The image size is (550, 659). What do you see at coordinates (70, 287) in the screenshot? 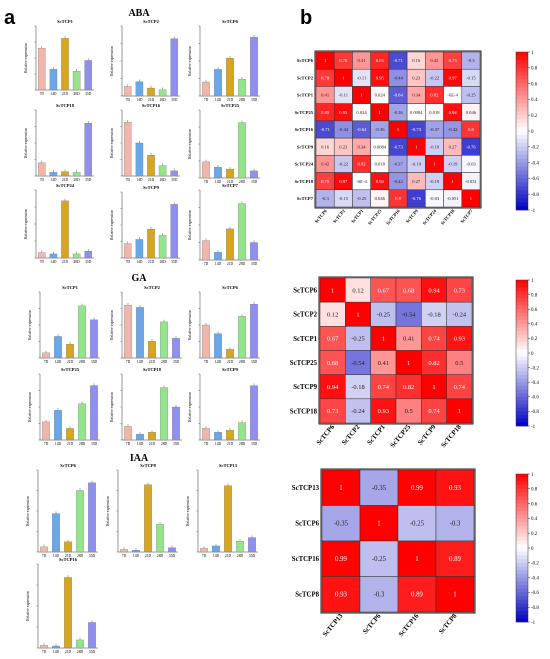
I see `chart-title: ScTCP1` at bounding box center [70, 287].